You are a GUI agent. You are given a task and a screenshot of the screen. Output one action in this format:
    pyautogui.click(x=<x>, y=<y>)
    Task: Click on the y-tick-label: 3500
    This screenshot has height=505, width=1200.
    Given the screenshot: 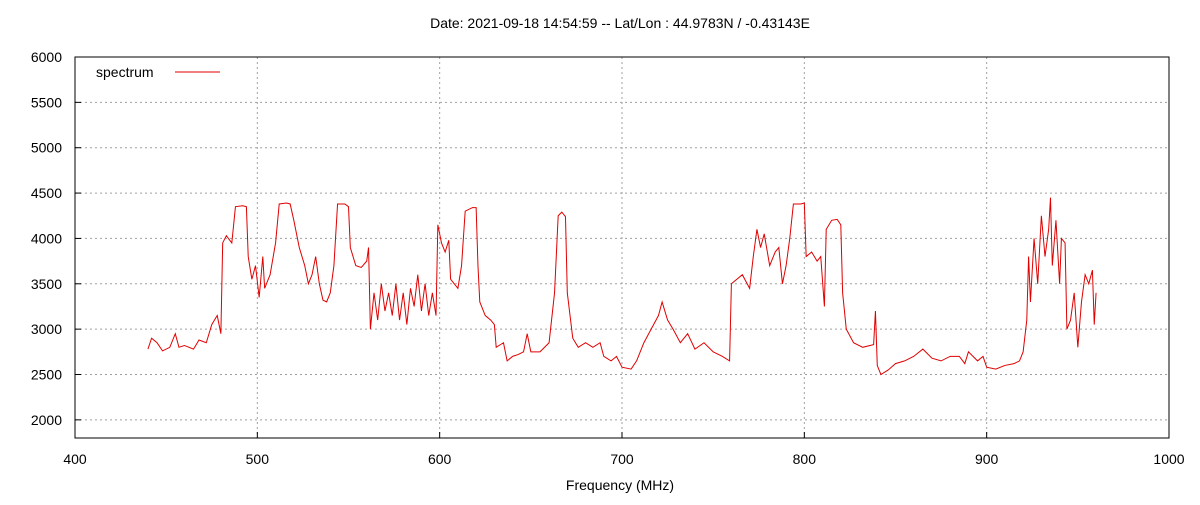 What is the action you would take?
    pyautogui.click(x=46, y=284)
    